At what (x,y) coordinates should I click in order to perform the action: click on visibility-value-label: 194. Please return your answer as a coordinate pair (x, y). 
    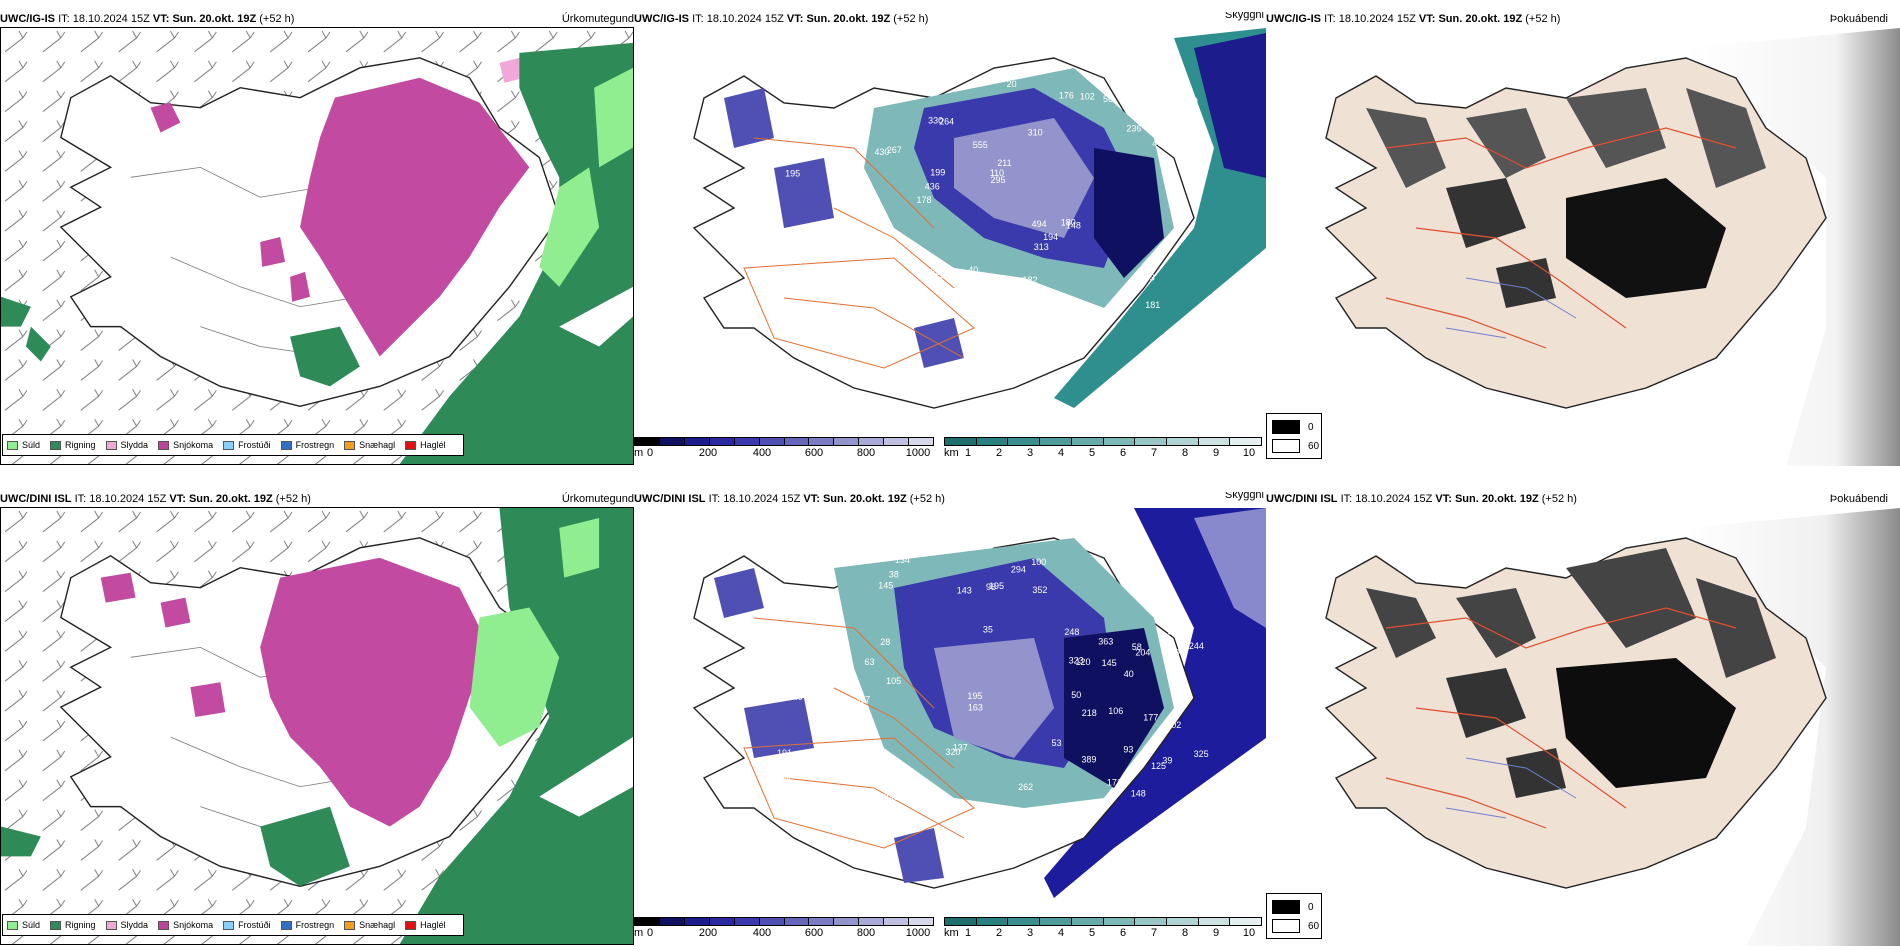
    Looking at the image, I should click on (1050, 237).